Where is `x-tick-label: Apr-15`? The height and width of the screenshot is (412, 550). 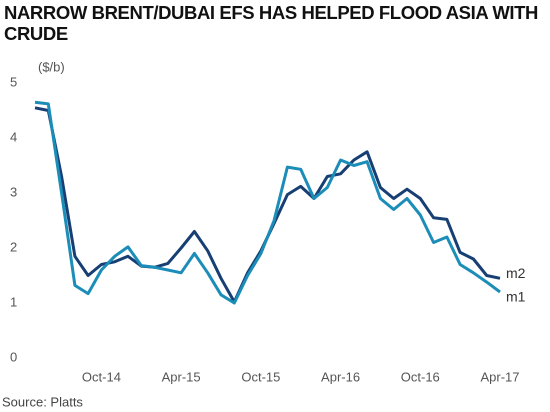 x-tick-label: Apr-15 is located at coordinates (181, 376).